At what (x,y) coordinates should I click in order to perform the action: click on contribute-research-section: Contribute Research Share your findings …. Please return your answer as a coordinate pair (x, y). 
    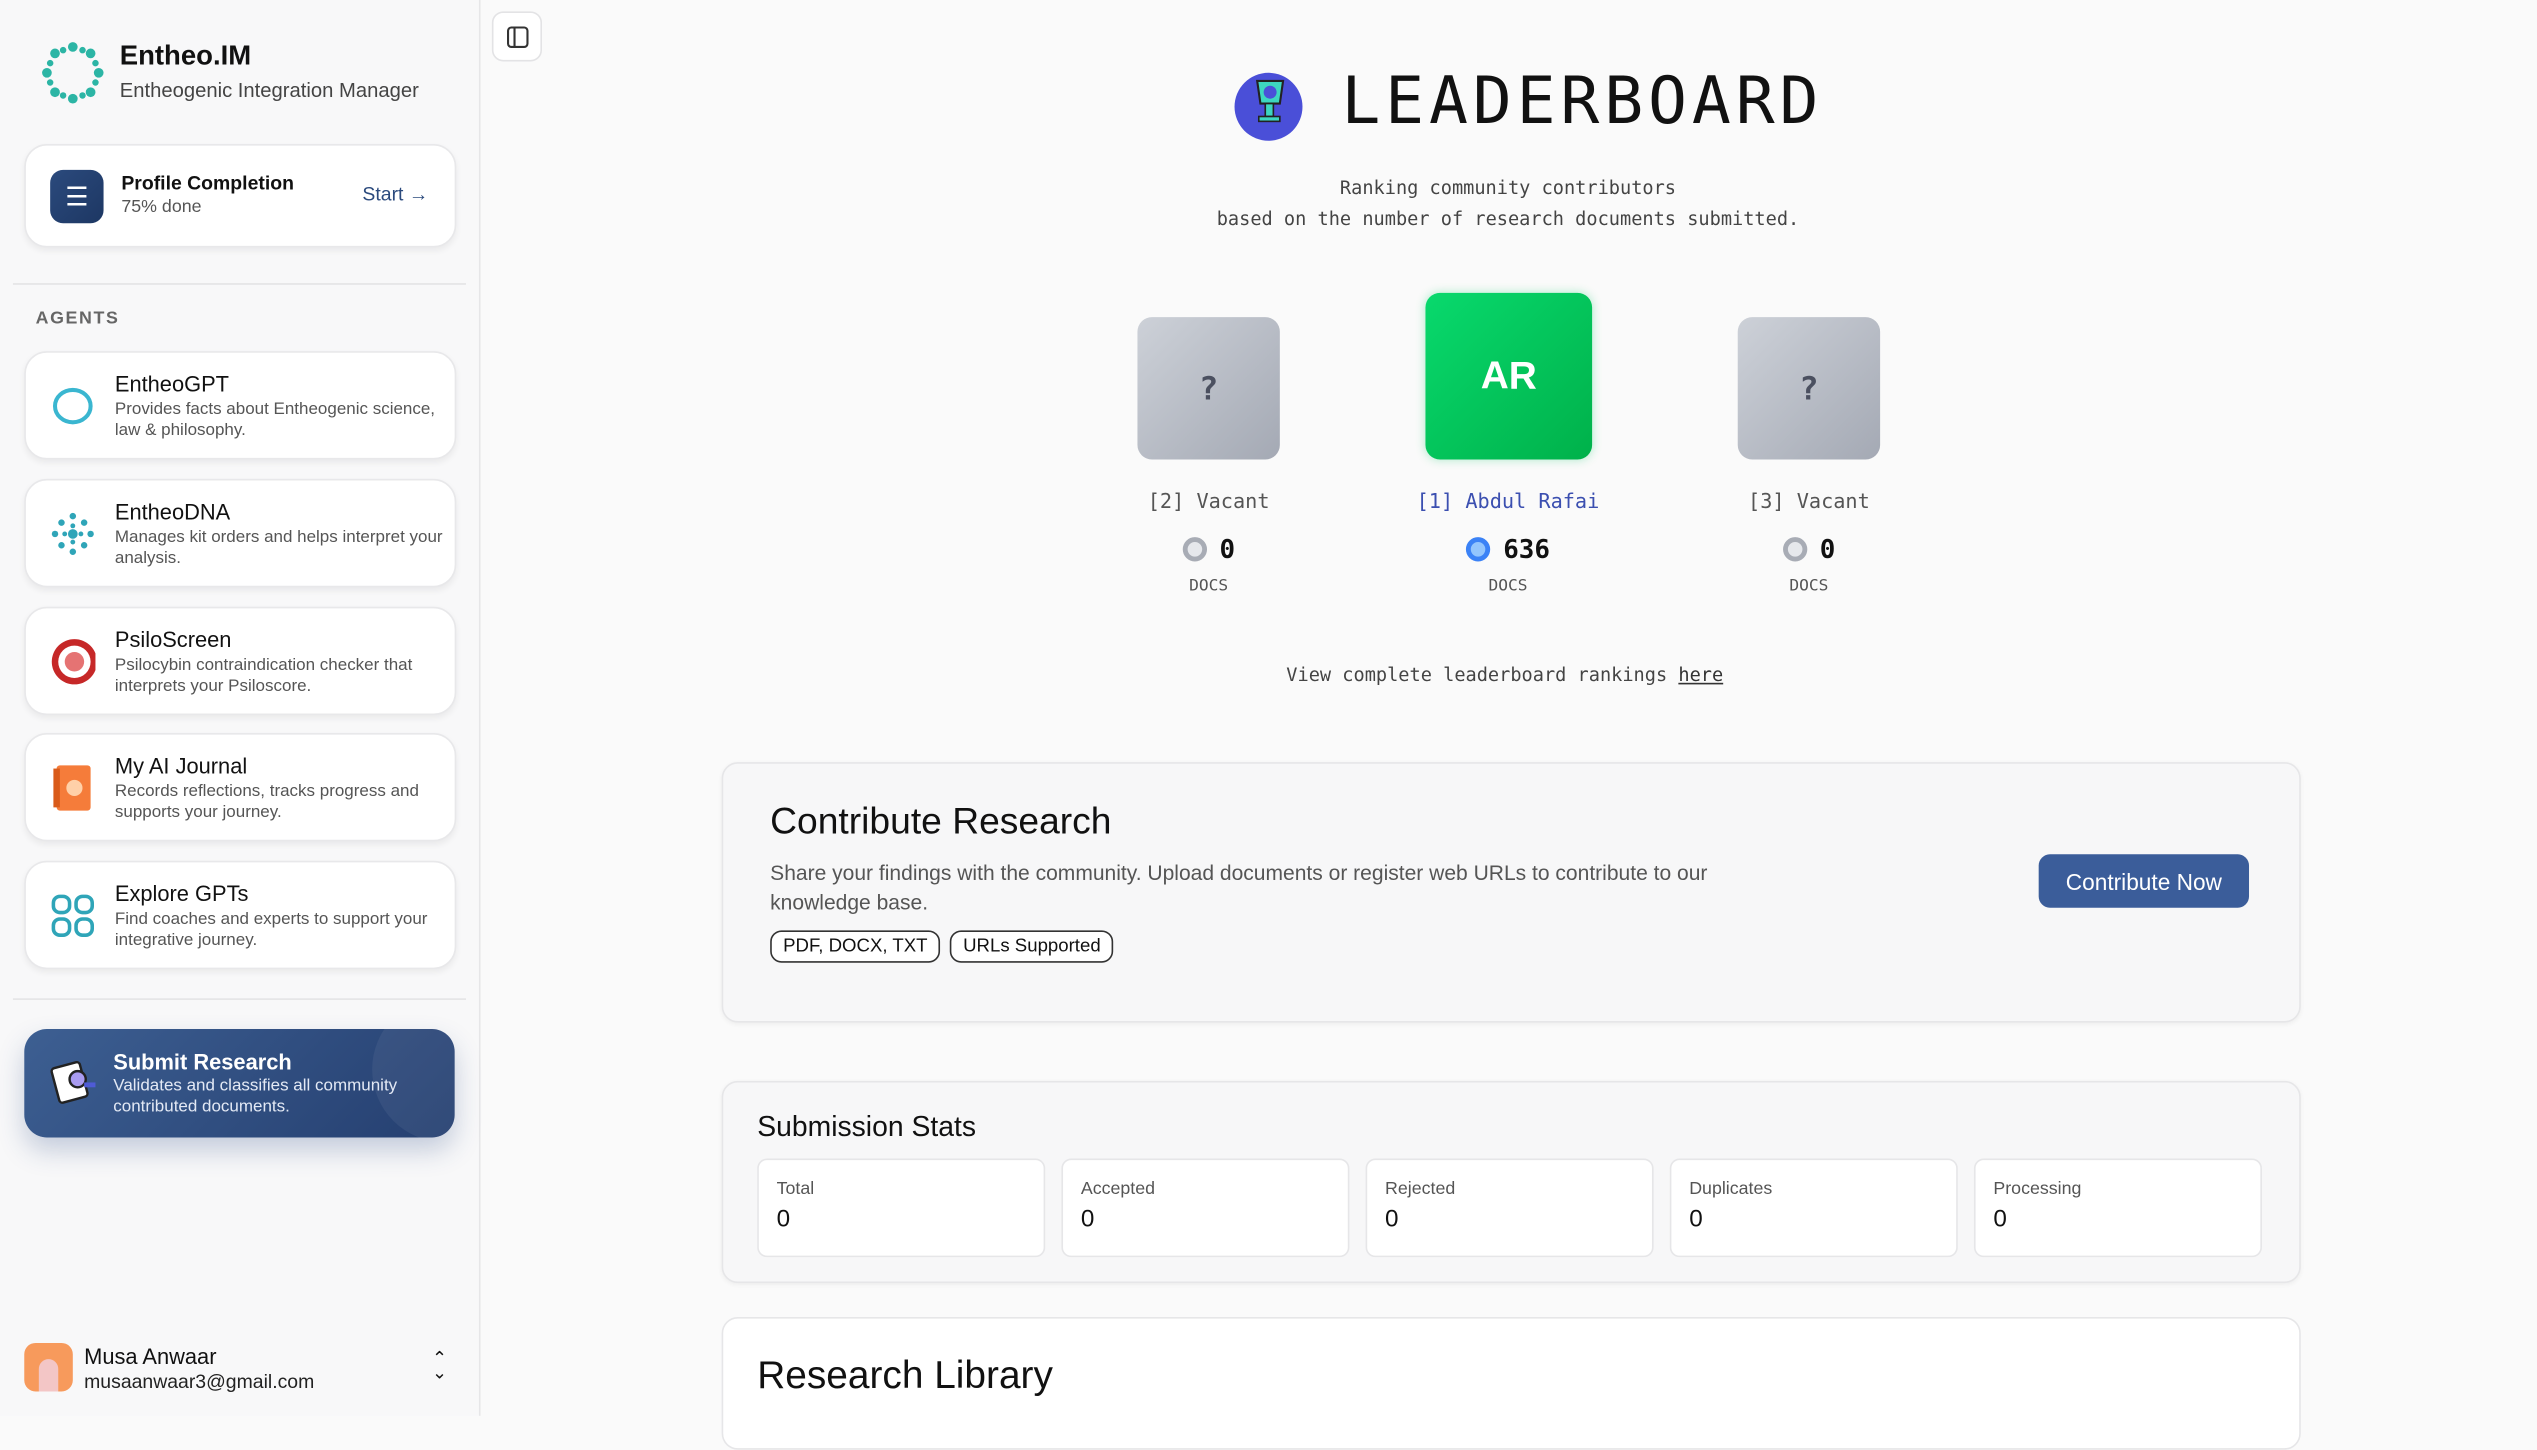
    Looking at the image, I should click on (1511, 892).